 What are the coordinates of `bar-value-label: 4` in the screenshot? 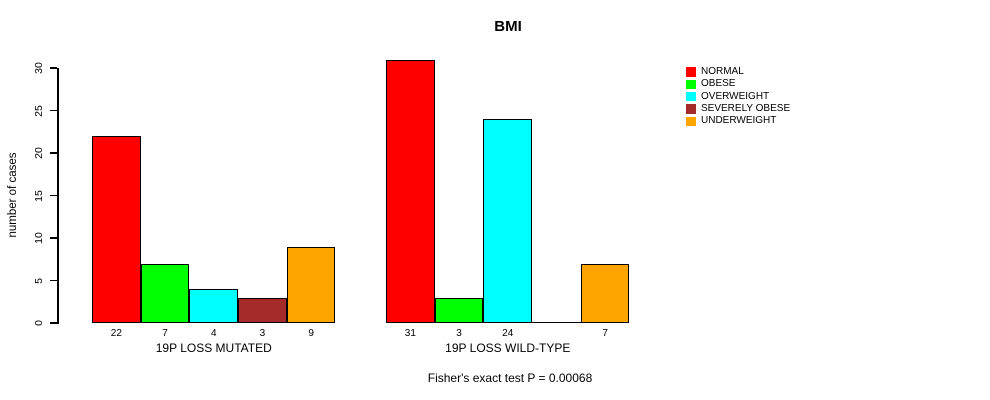 It's located at (213, 333).